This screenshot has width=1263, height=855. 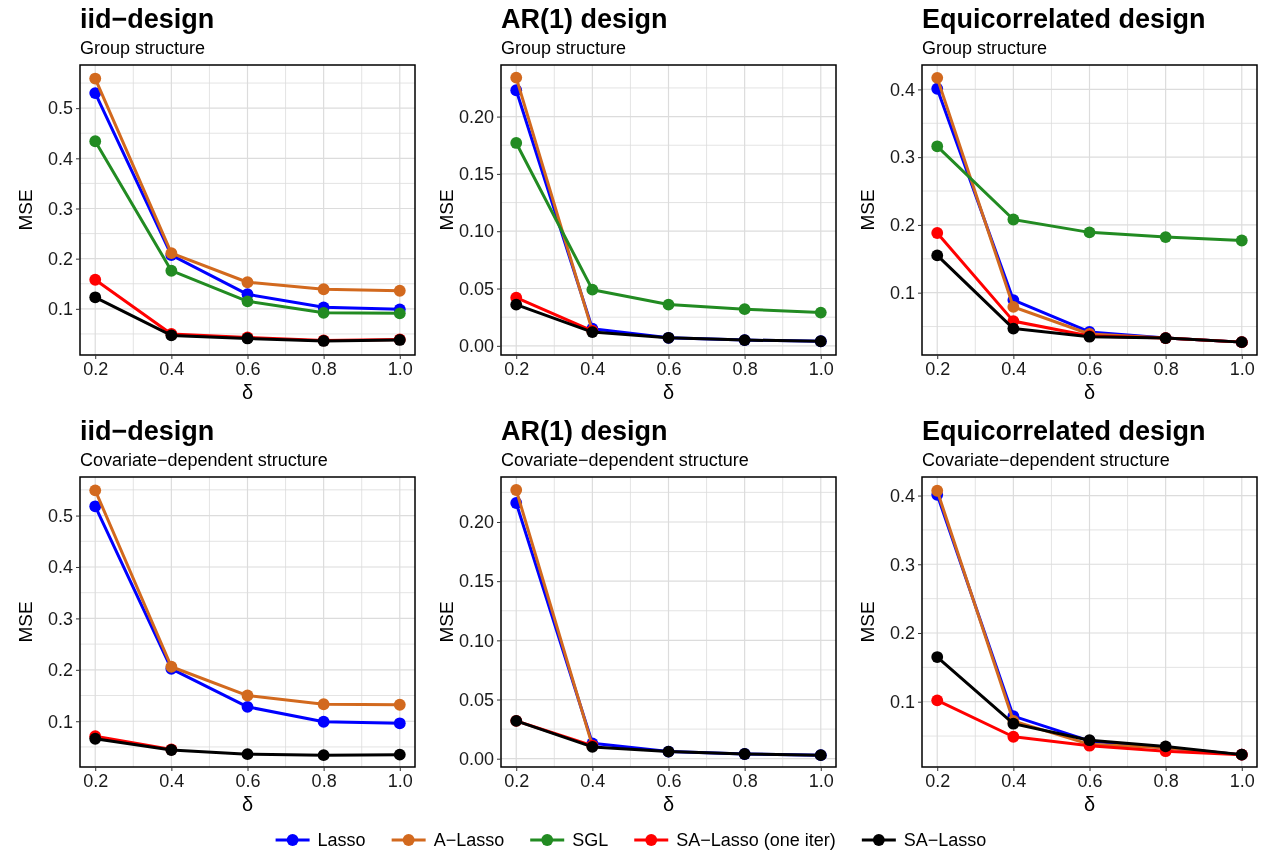 What do you see at coordinates (756, 840) in the screenshot?
I see `legend-label: SA−Lasso (one iter)` at bounding box center [756, 840].